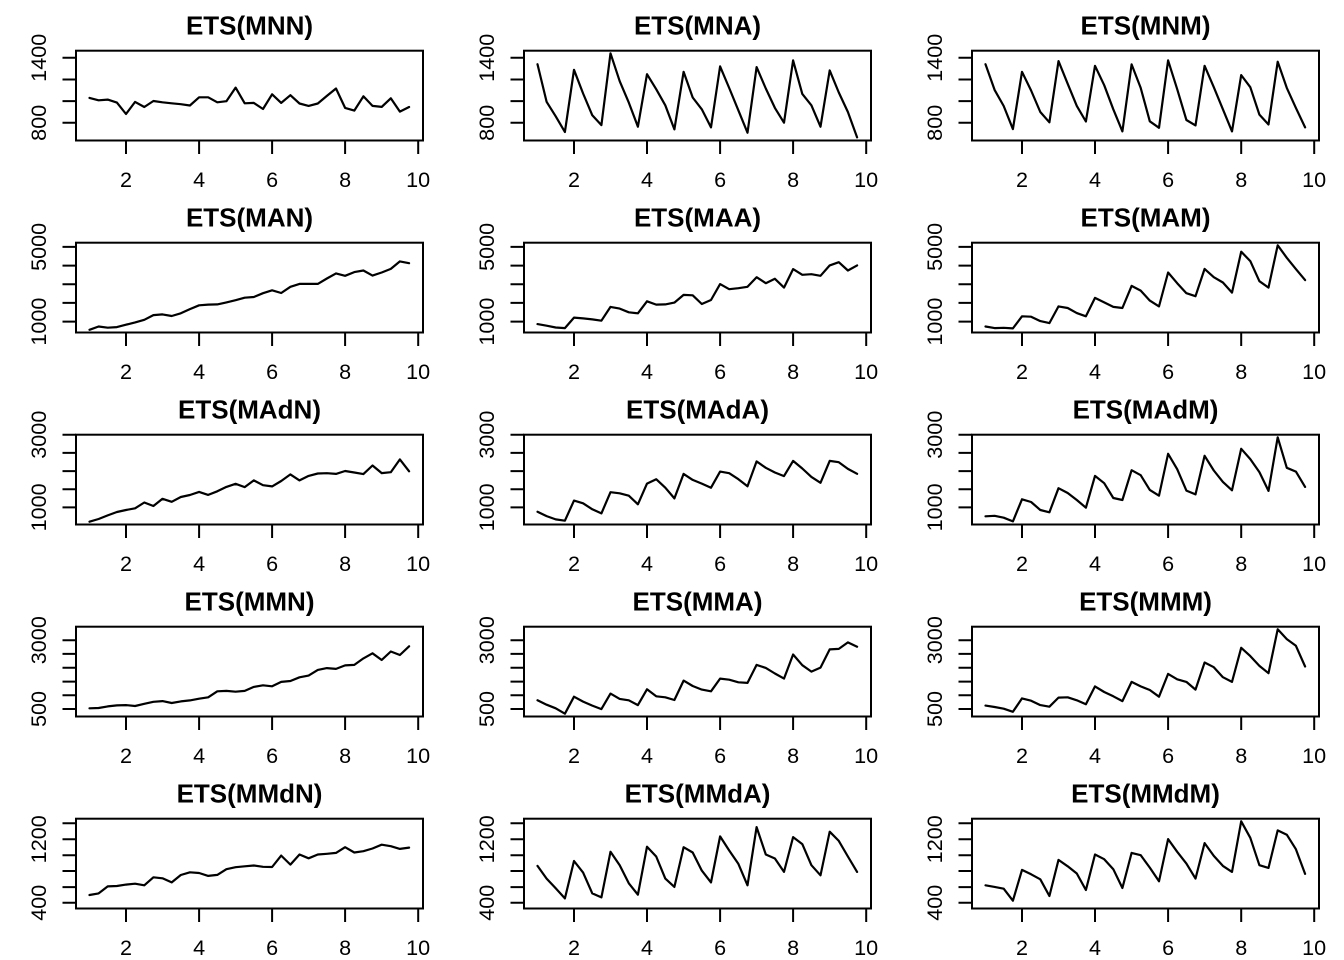  Describe the element at coordinates (698, 601) in the screenshot. I see `svg-text: ETS(MMA)` at that location.